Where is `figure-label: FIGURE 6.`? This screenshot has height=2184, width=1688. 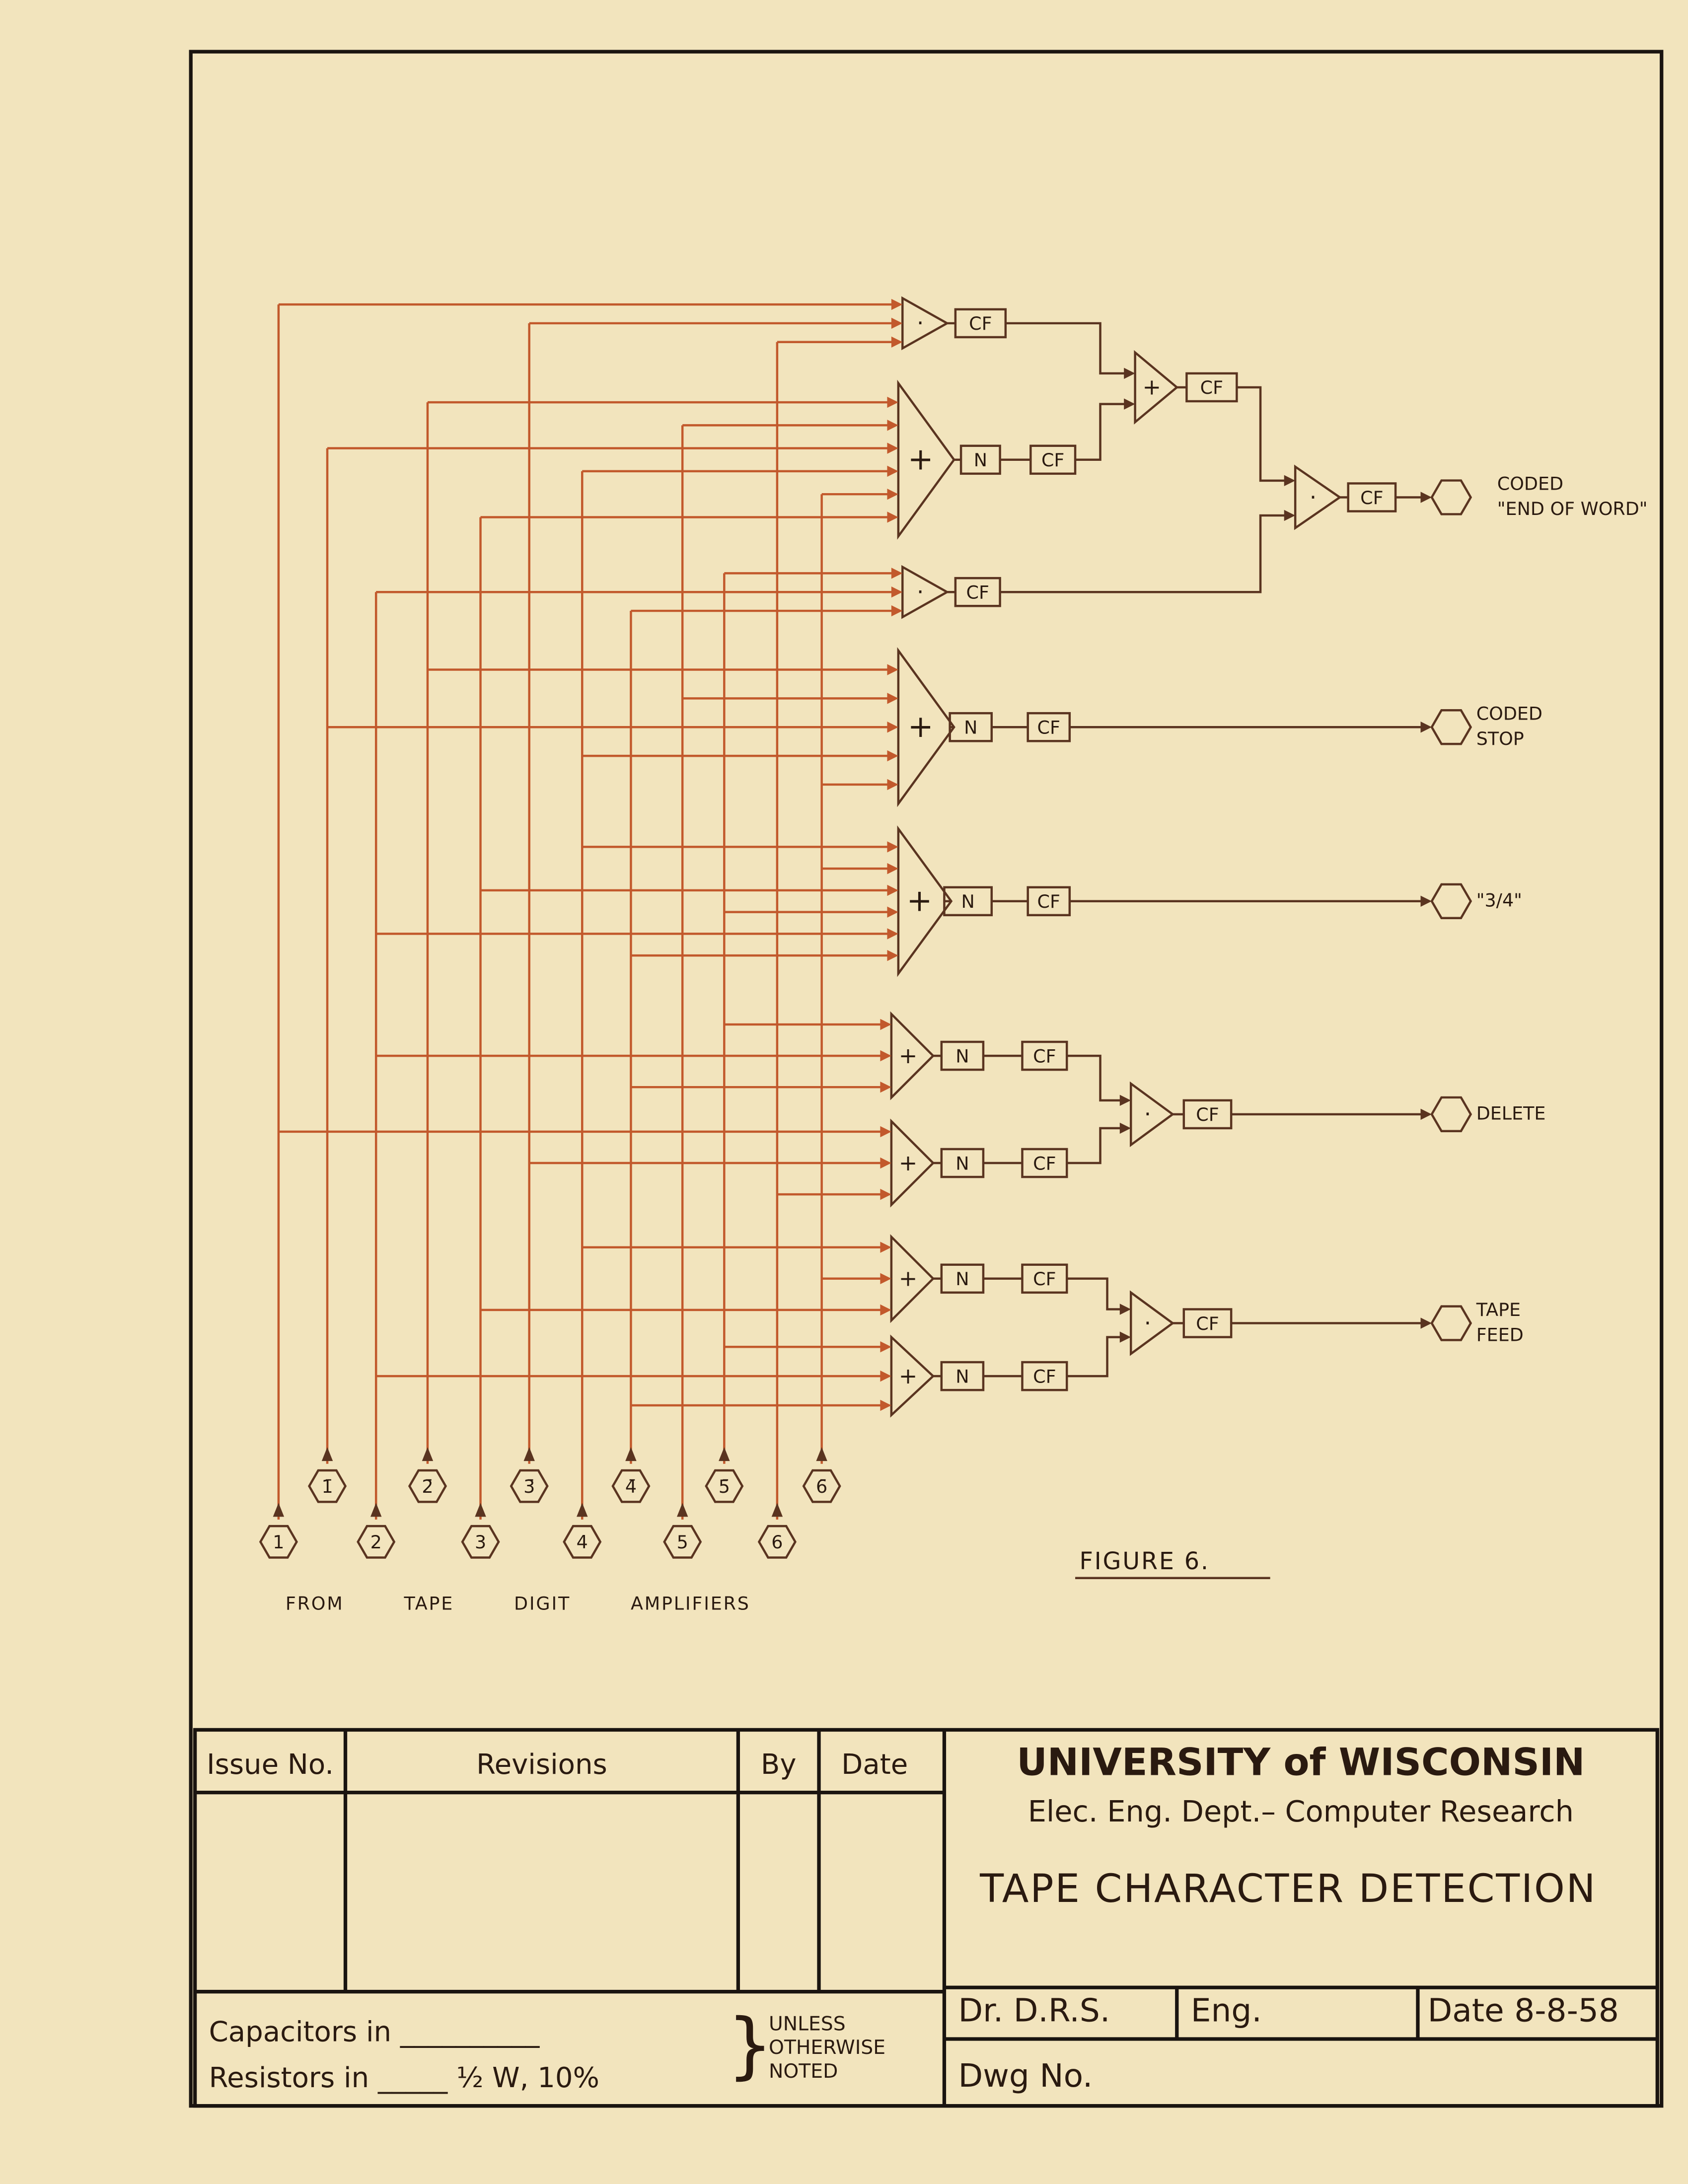 figure-label: FIGURE 6. is located at coordinates (1144, 1561).